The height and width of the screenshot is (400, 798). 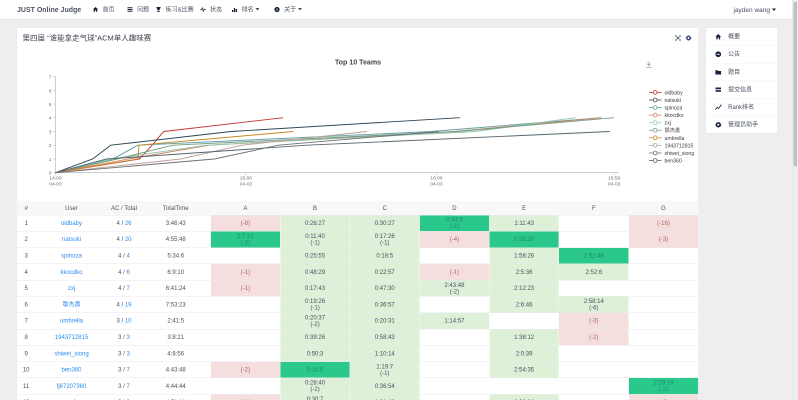 What do you see at coordinates (673, 162) in the screenshot?
I see `svg-text: ben360` at bounding box center [673, 162].